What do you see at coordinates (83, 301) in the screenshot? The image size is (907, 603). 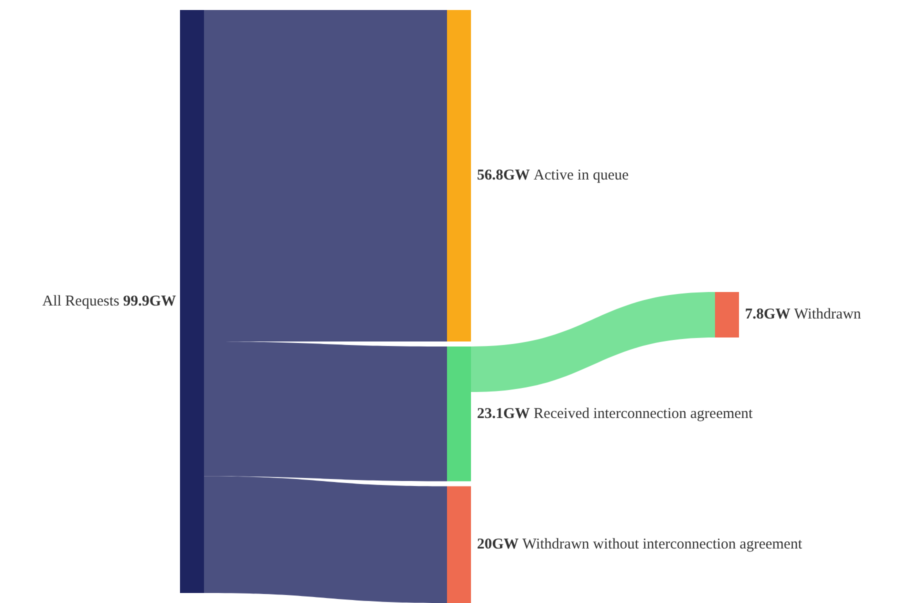 I see `category-label: All Requests` at bounding box center [83, 301].